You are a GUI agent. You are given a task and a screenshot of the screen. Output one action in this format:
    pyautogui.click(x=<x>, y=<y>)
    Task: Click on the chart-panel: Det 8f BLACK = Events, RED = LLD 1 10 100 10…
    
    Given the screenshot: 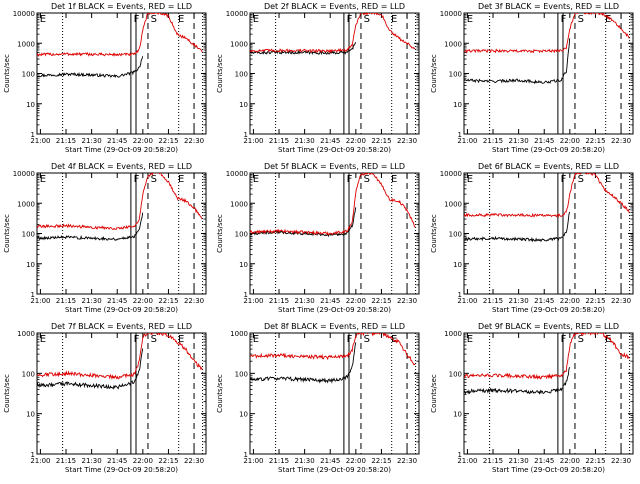 What is the action you would take?
    pyautogui.click(x=318, y=398)
    